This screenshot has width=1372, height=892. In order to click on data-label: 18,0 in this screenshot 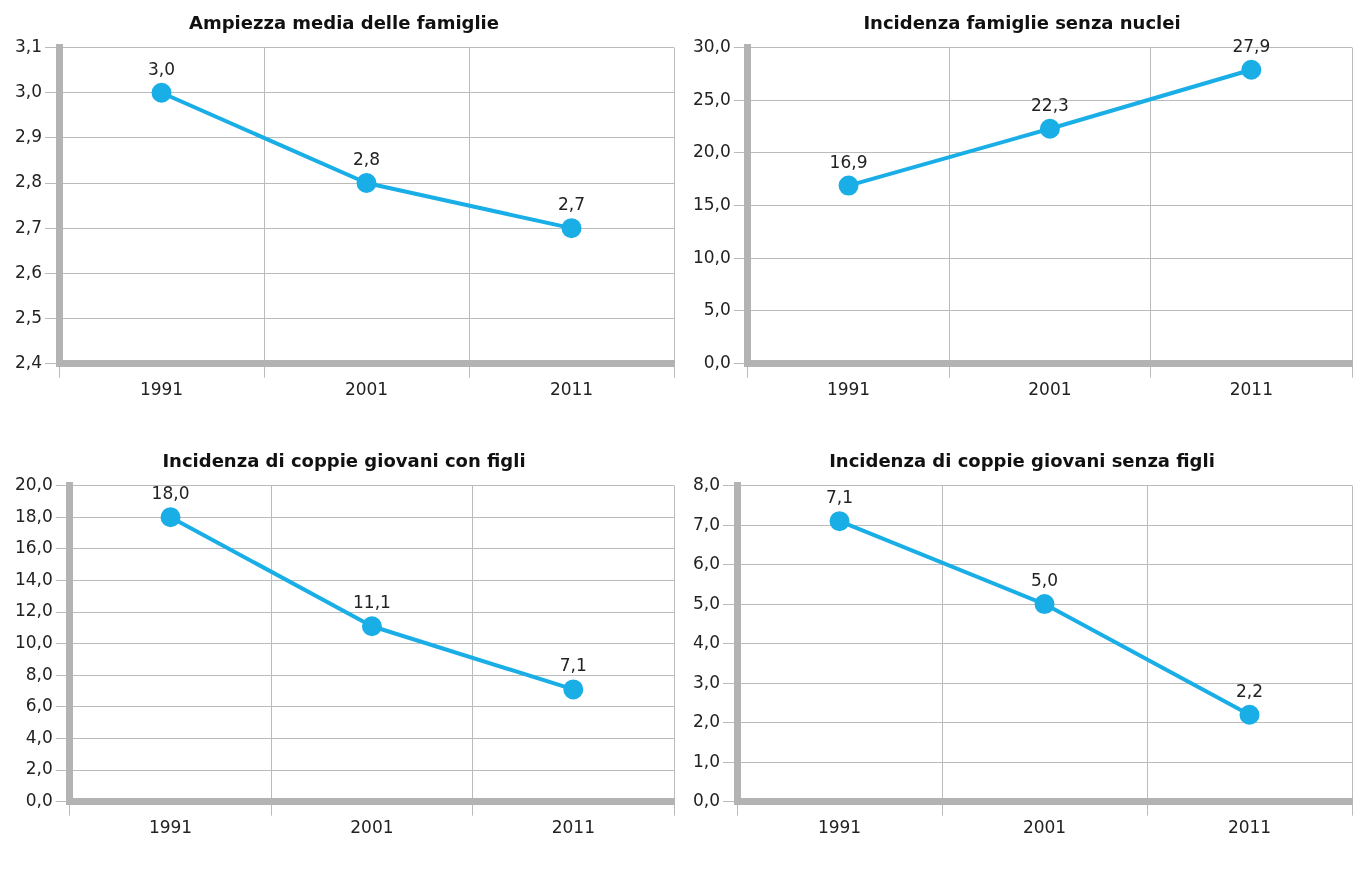, I will do `click(170, 493)`.